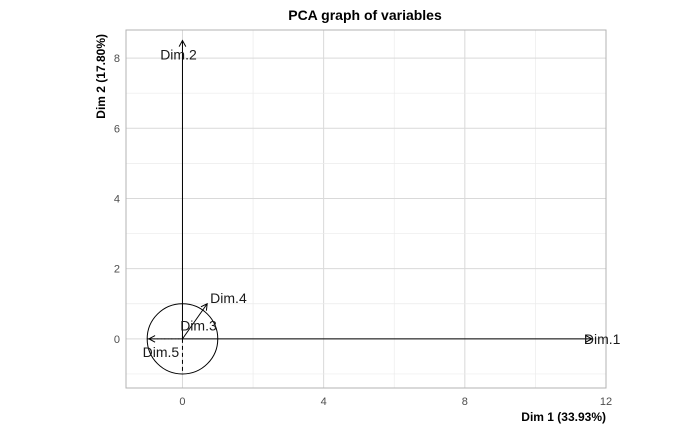 This screenshot has width=700, height=432. I want to click on x-tick-labels: 0 4 8 12, so click(395, 402).